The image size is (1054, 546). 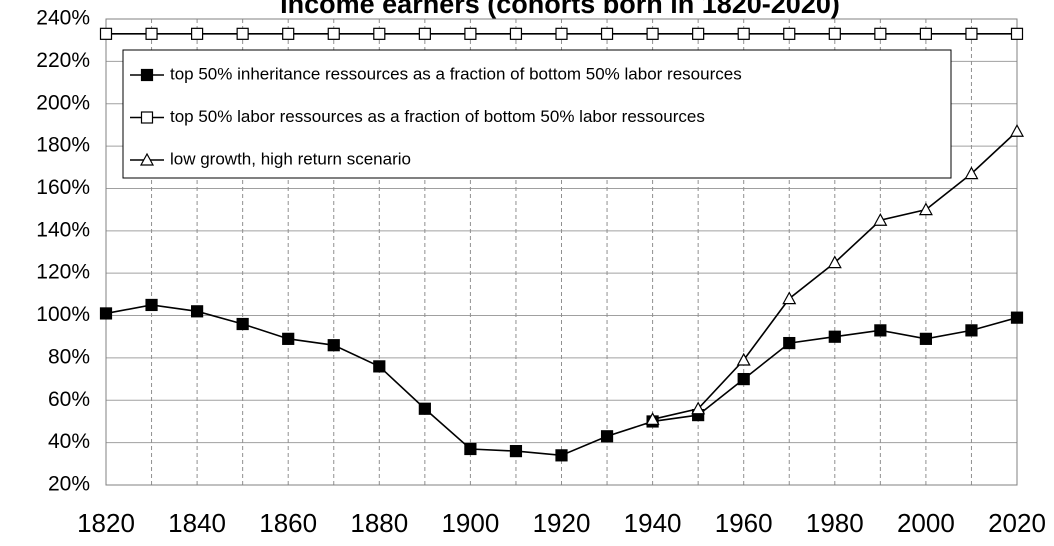 What do you see at coordinates (562, 523) in the screenshot?
I see `x-tick-label: 1920` at bounding box center [562, 523].